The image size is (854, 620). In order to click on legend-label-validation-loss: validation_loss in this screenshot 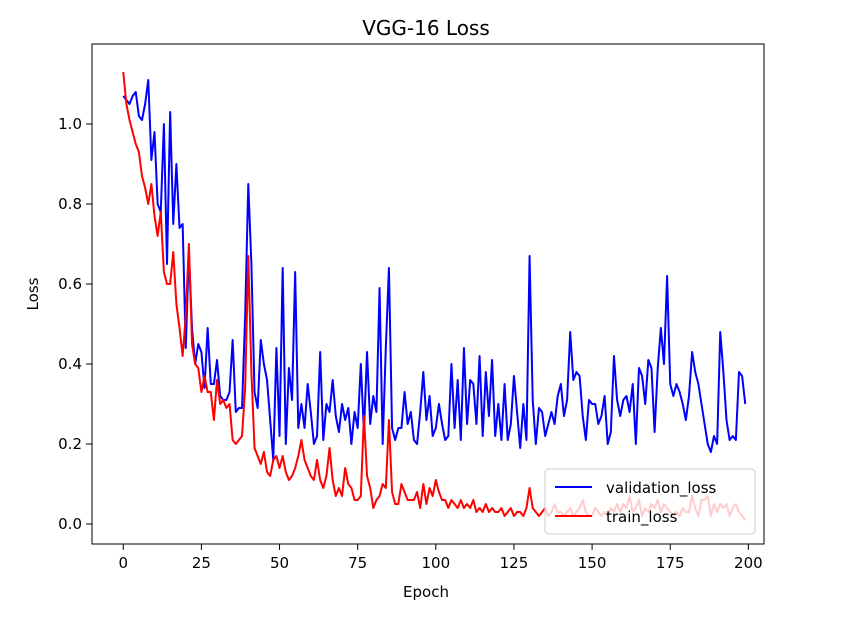, I will do `click(661, 488)`.